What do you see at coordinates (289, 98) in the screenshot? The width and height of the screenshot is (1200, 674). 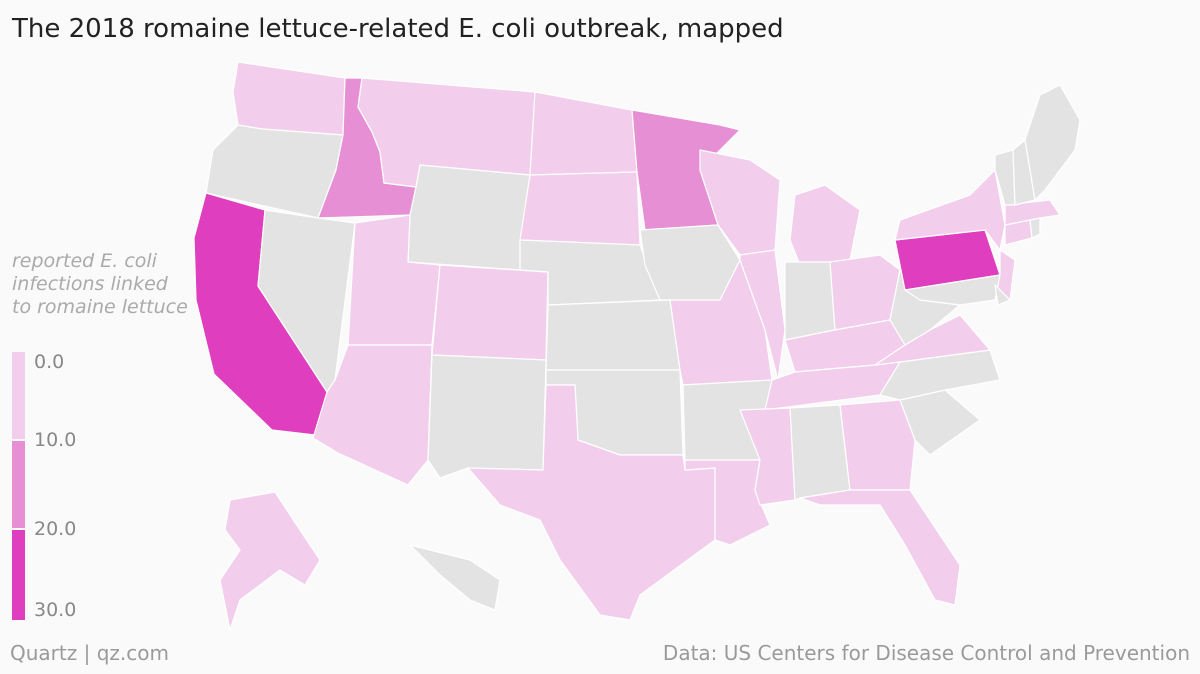 I see `state-wa` at bounding box center [289, 98].